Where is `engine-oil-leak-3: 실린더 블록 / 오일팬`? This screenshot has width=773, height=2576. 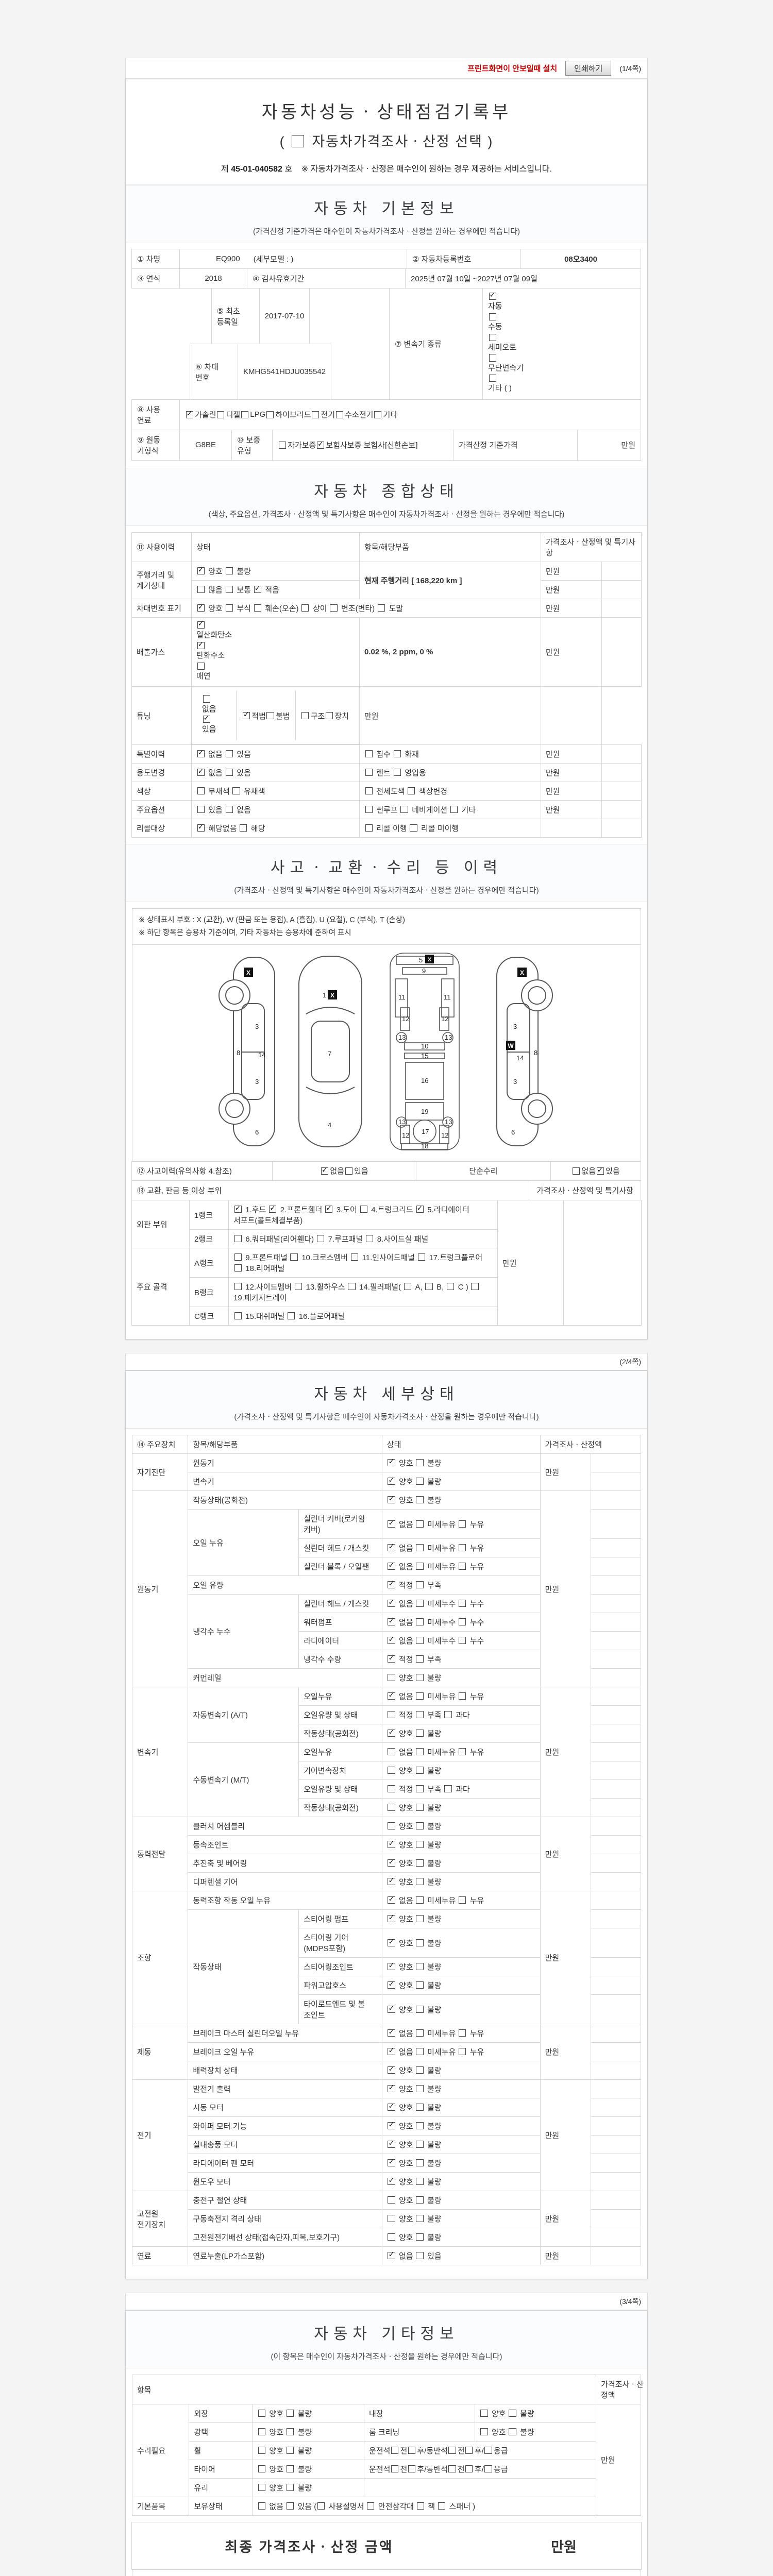
engine-oil-leak-3: 실린더 블록 / 오일팬 is located at coordinates (340, 1567).